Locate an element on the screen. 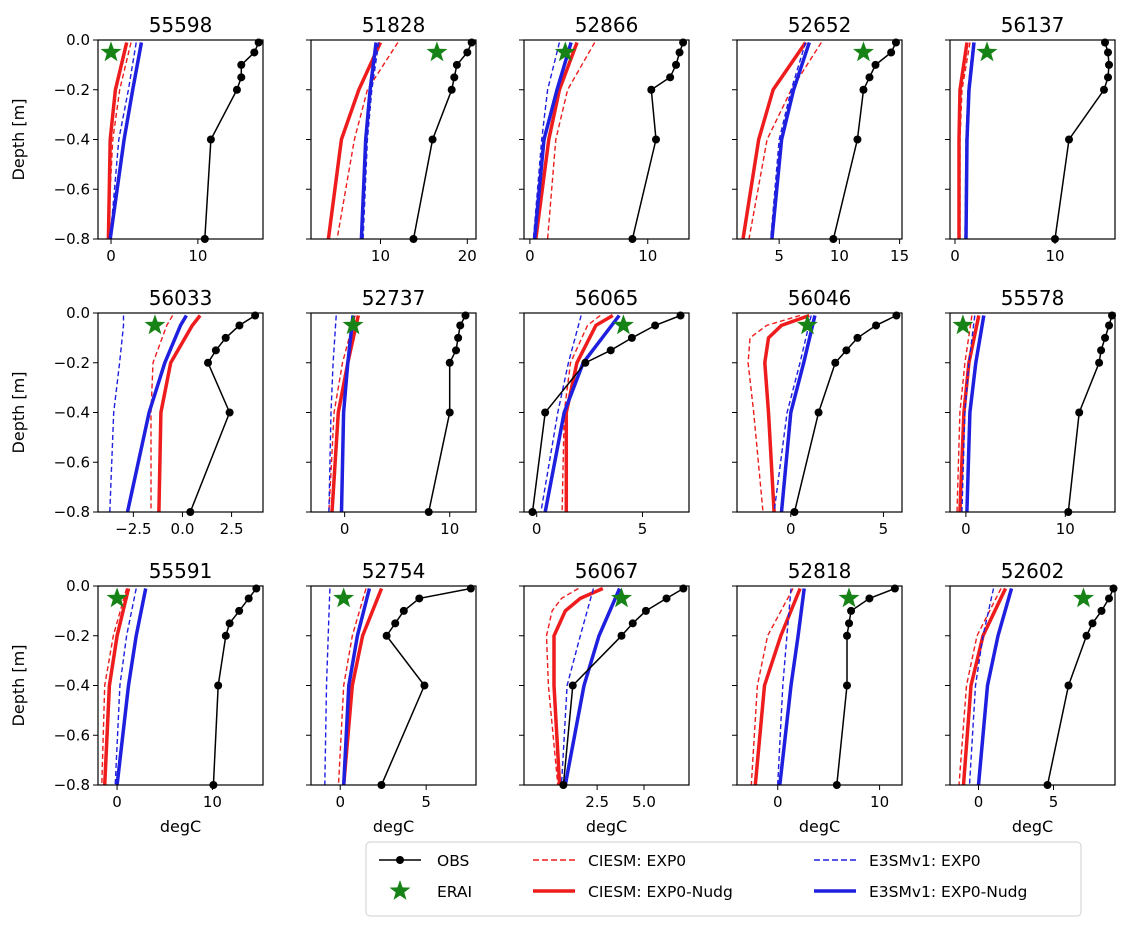 This screenshot has width=1130, height=935. legend-e3sm-nudg-label: E3SMv1: EXP0-Nudg is located at coordinates (948, 892).